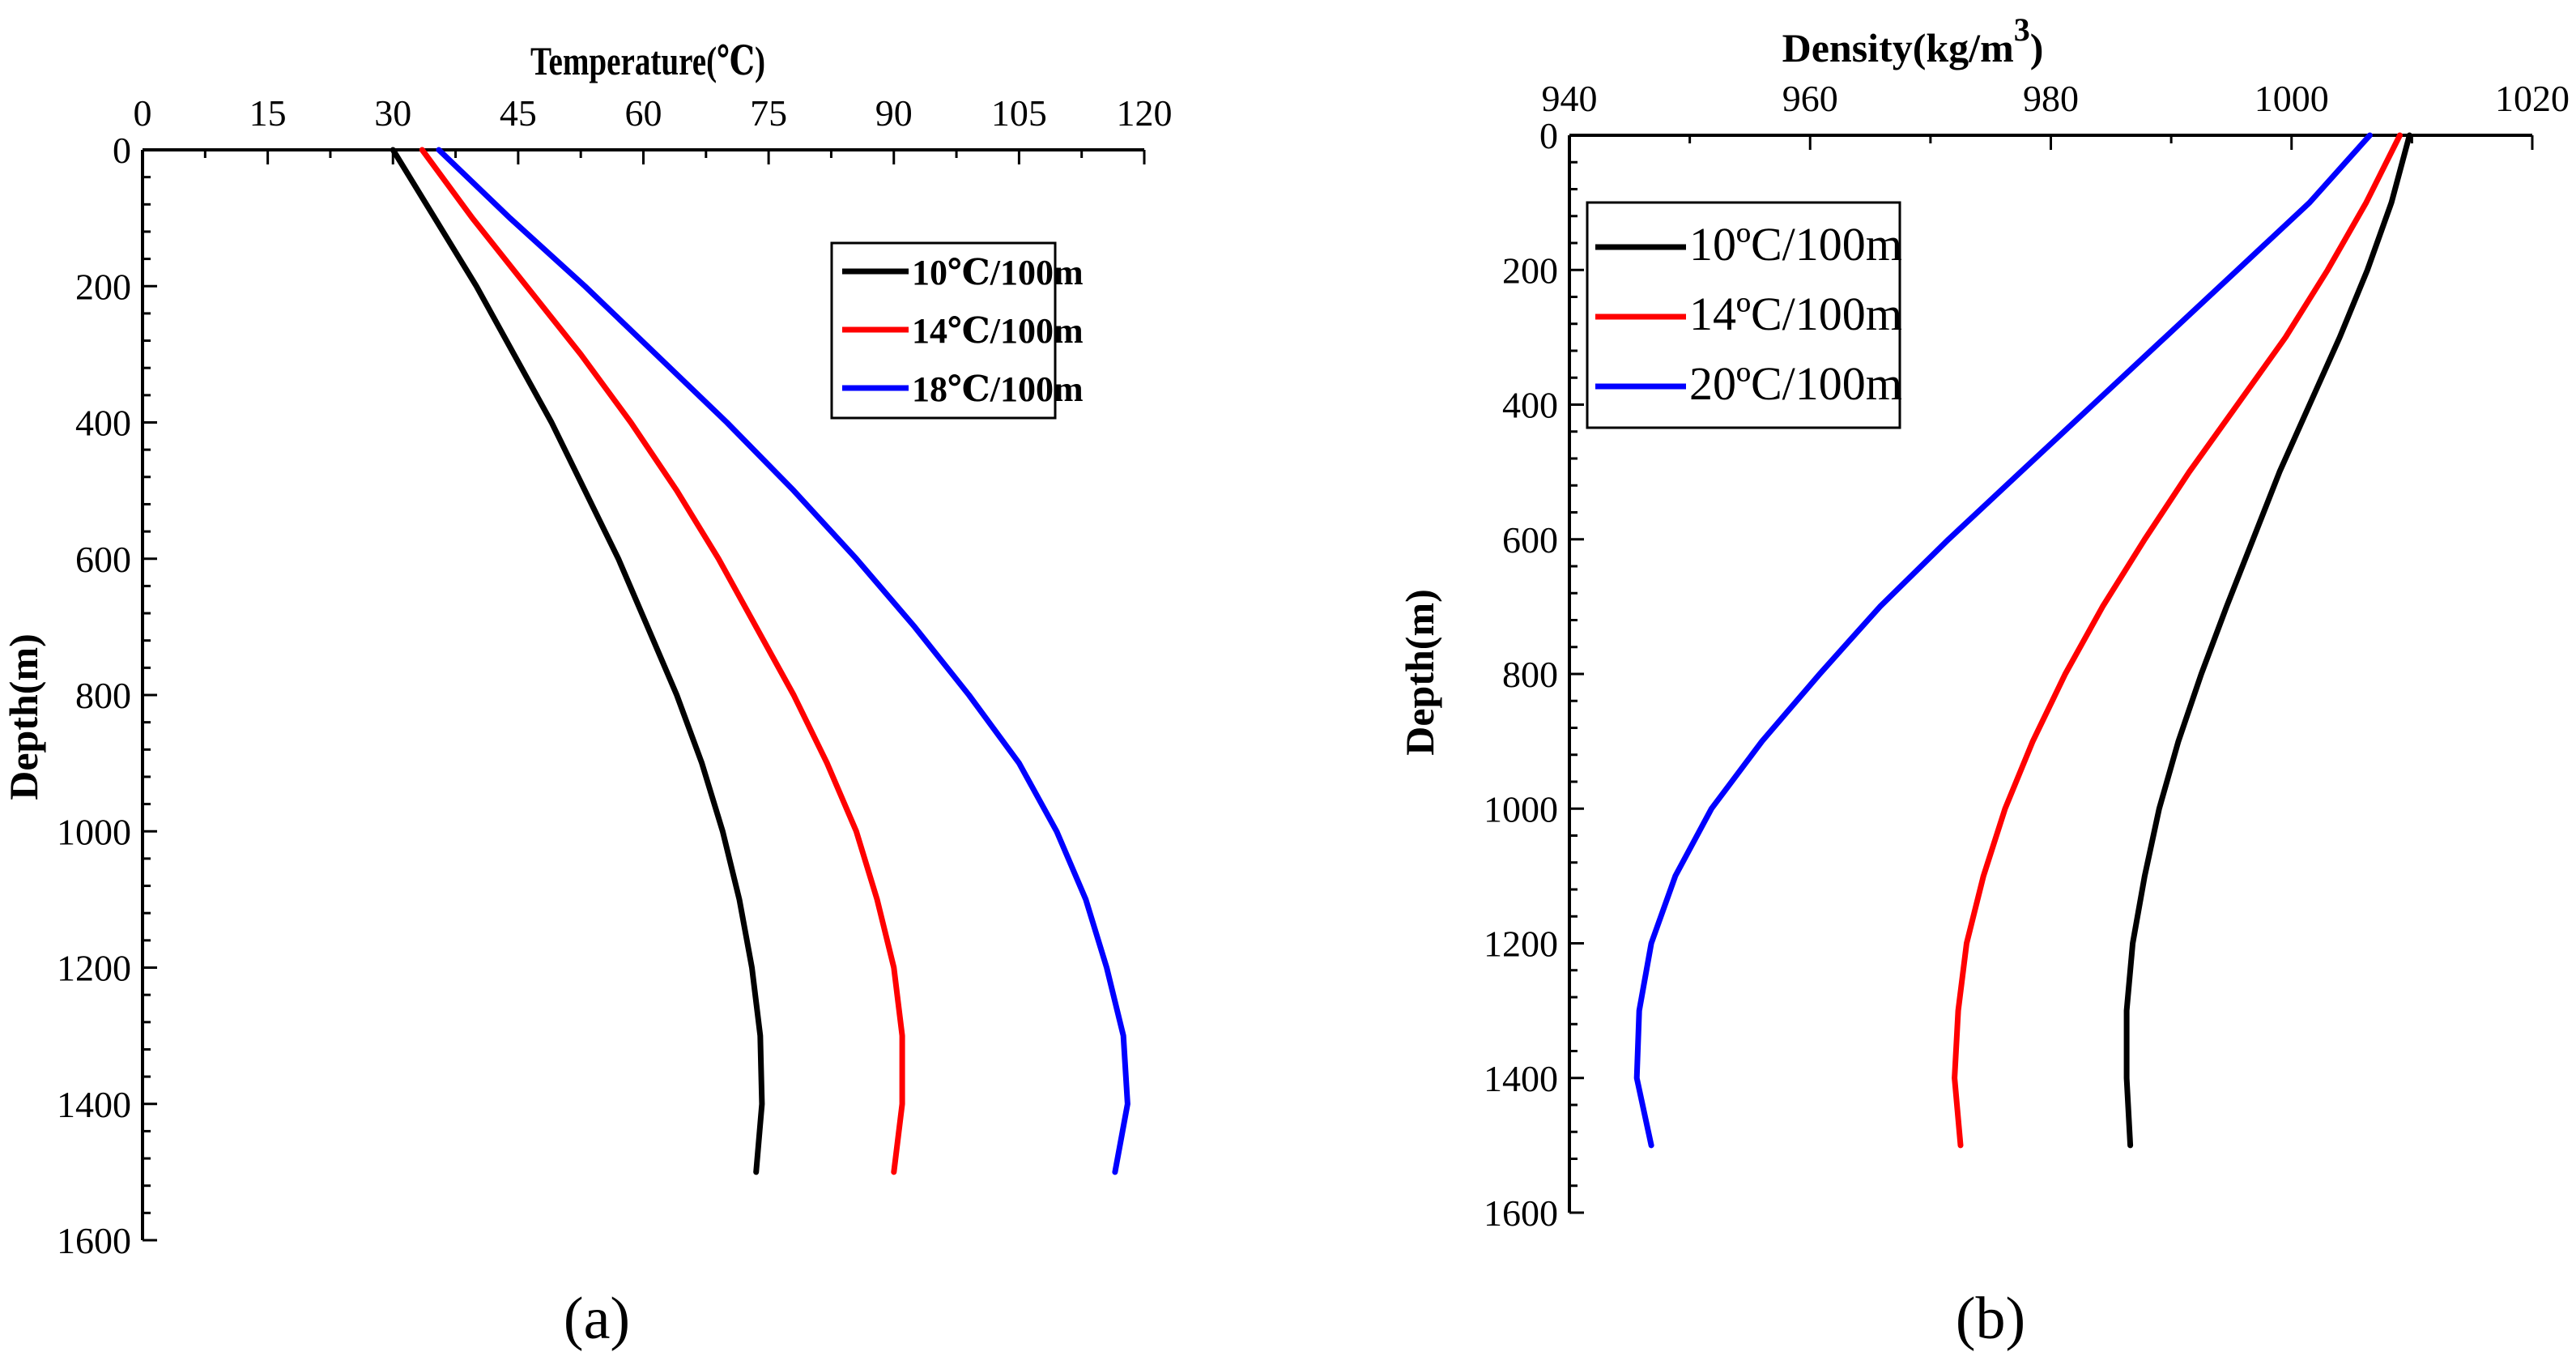 This screenshot has width=2576, height=1369. I want to click on y-tick-label-a: 800, so click(103, 696).